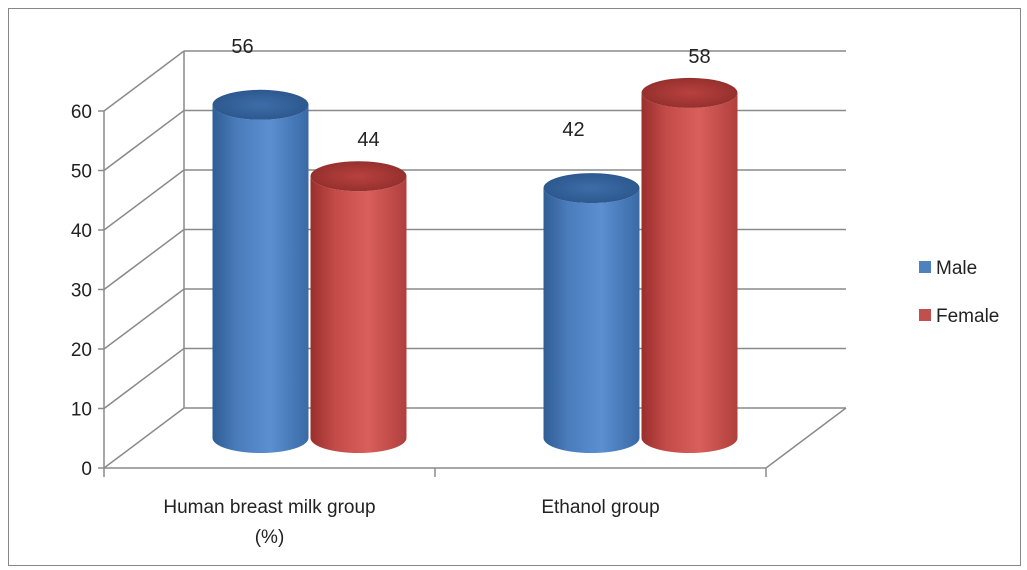 The image size is (1027, 570). I want to click on y-tick-label: 0, so click(86, 469).